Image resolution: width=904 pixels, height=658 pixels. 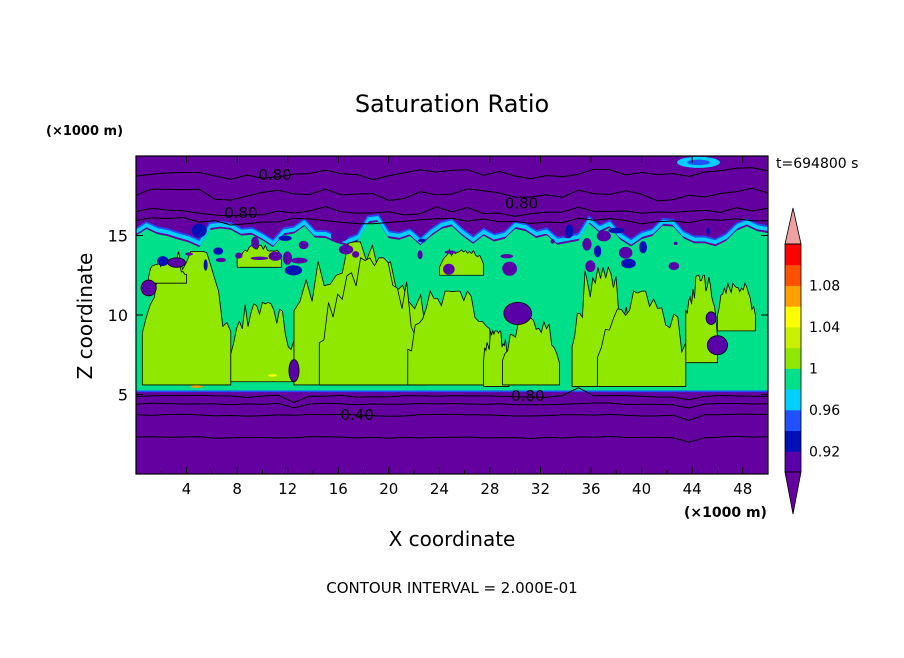 What do you see at coordinates (824, 452) in the screenshot?
I see `colorbar-label: 0.92` at bounding box center [824, 452].